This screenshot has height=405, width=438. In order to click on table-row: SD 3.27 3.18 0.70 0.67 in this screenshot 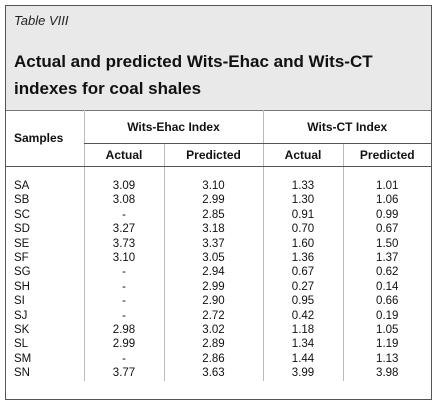, I will do `click(218, 229)`.